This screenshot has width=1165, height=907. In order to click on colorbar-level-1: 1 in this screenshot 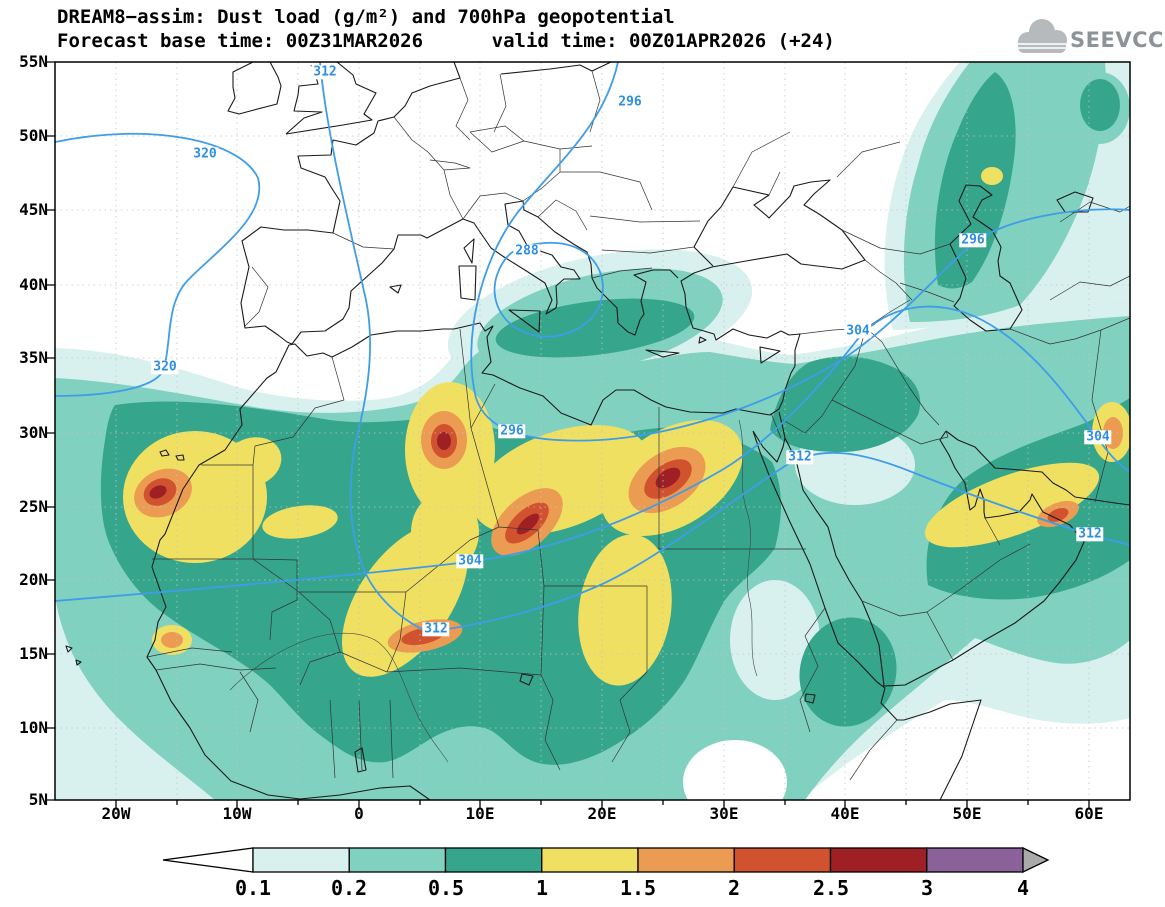, I will do `click(542, 888)`.